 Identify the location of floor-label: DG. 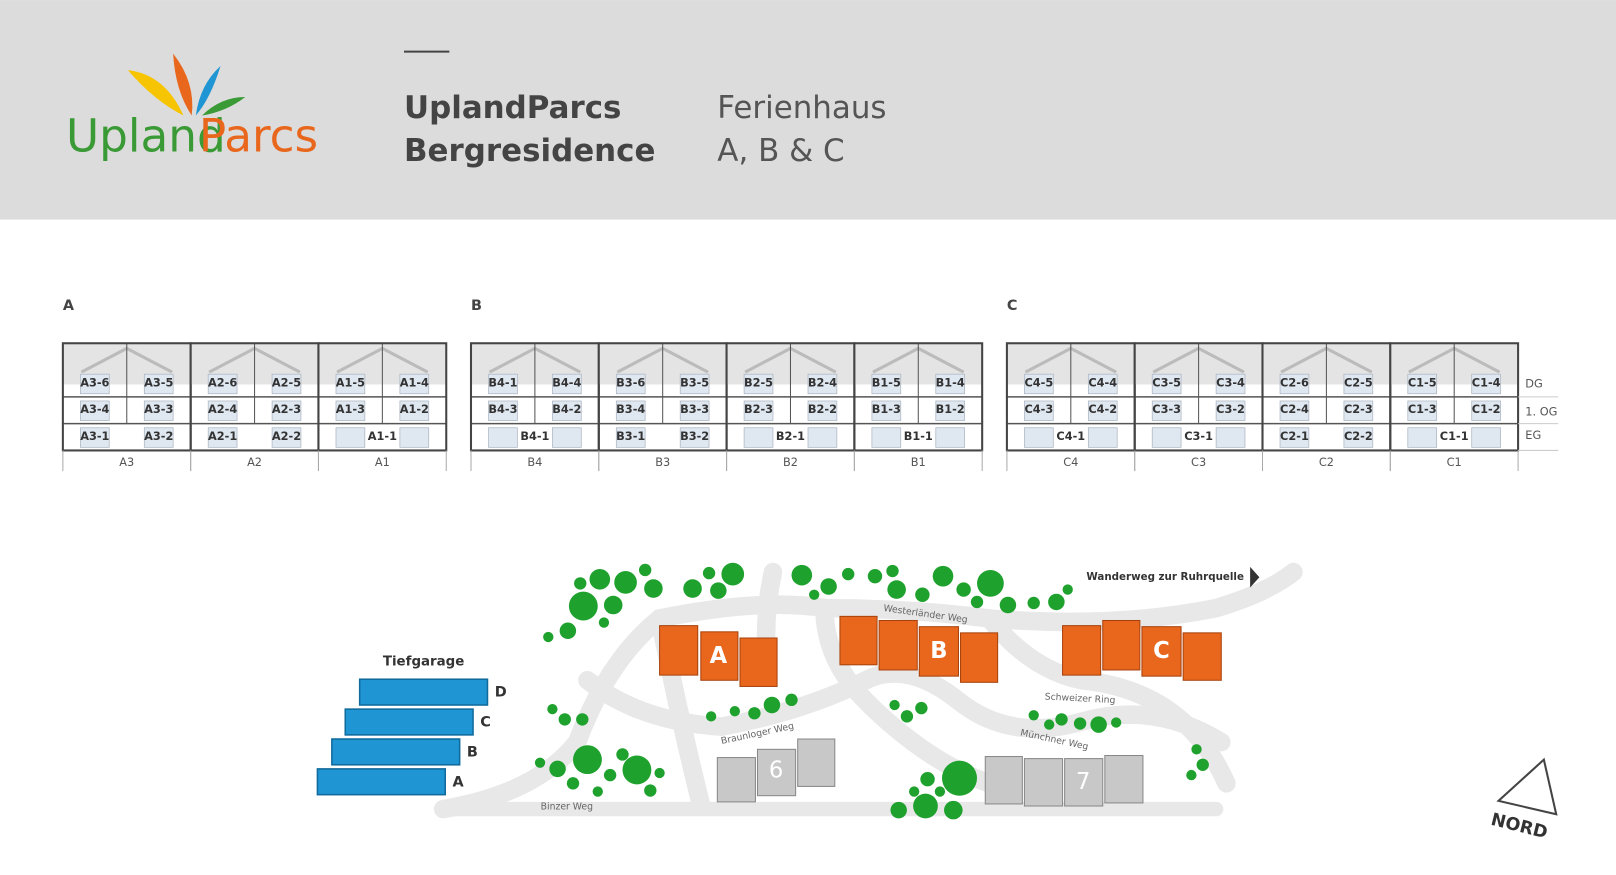
(1534, 383).